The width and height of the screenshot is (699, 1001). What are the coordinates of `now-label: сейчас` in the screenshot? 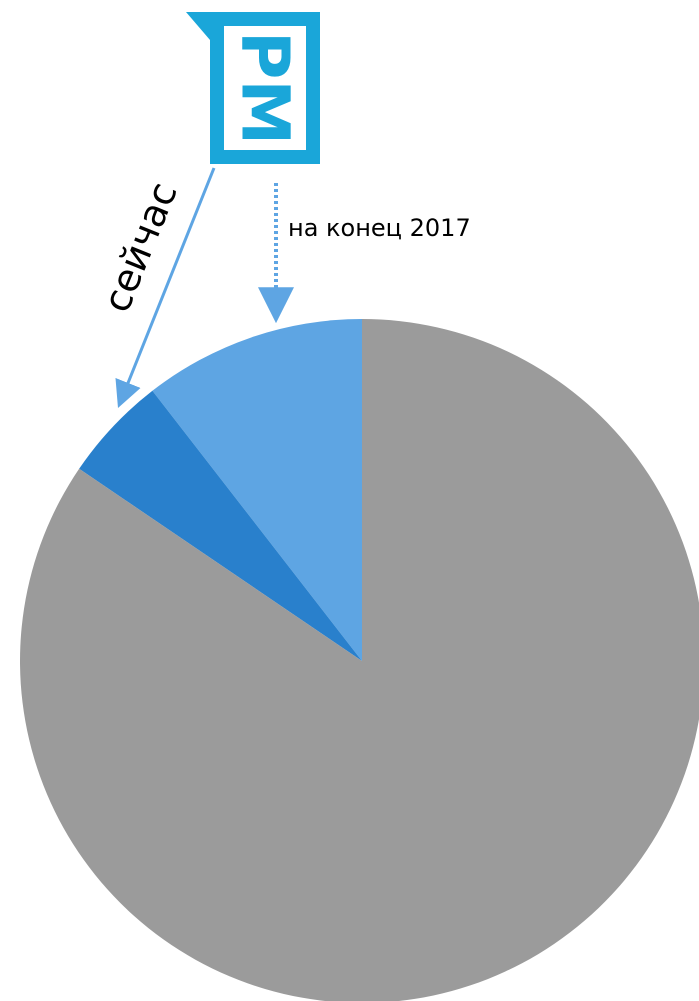 It's located at (140, 247).